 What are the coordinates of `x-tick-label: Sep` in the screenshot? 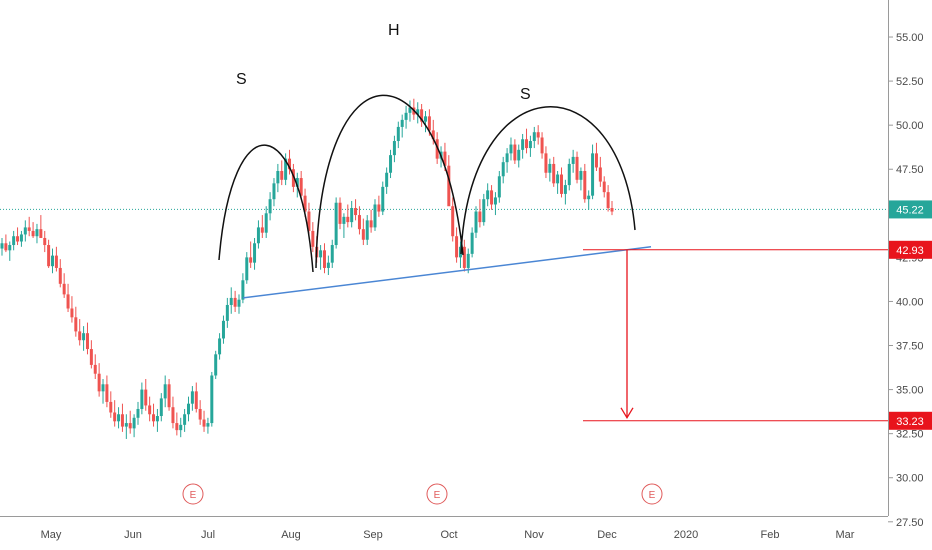 It's located at (373, 535).